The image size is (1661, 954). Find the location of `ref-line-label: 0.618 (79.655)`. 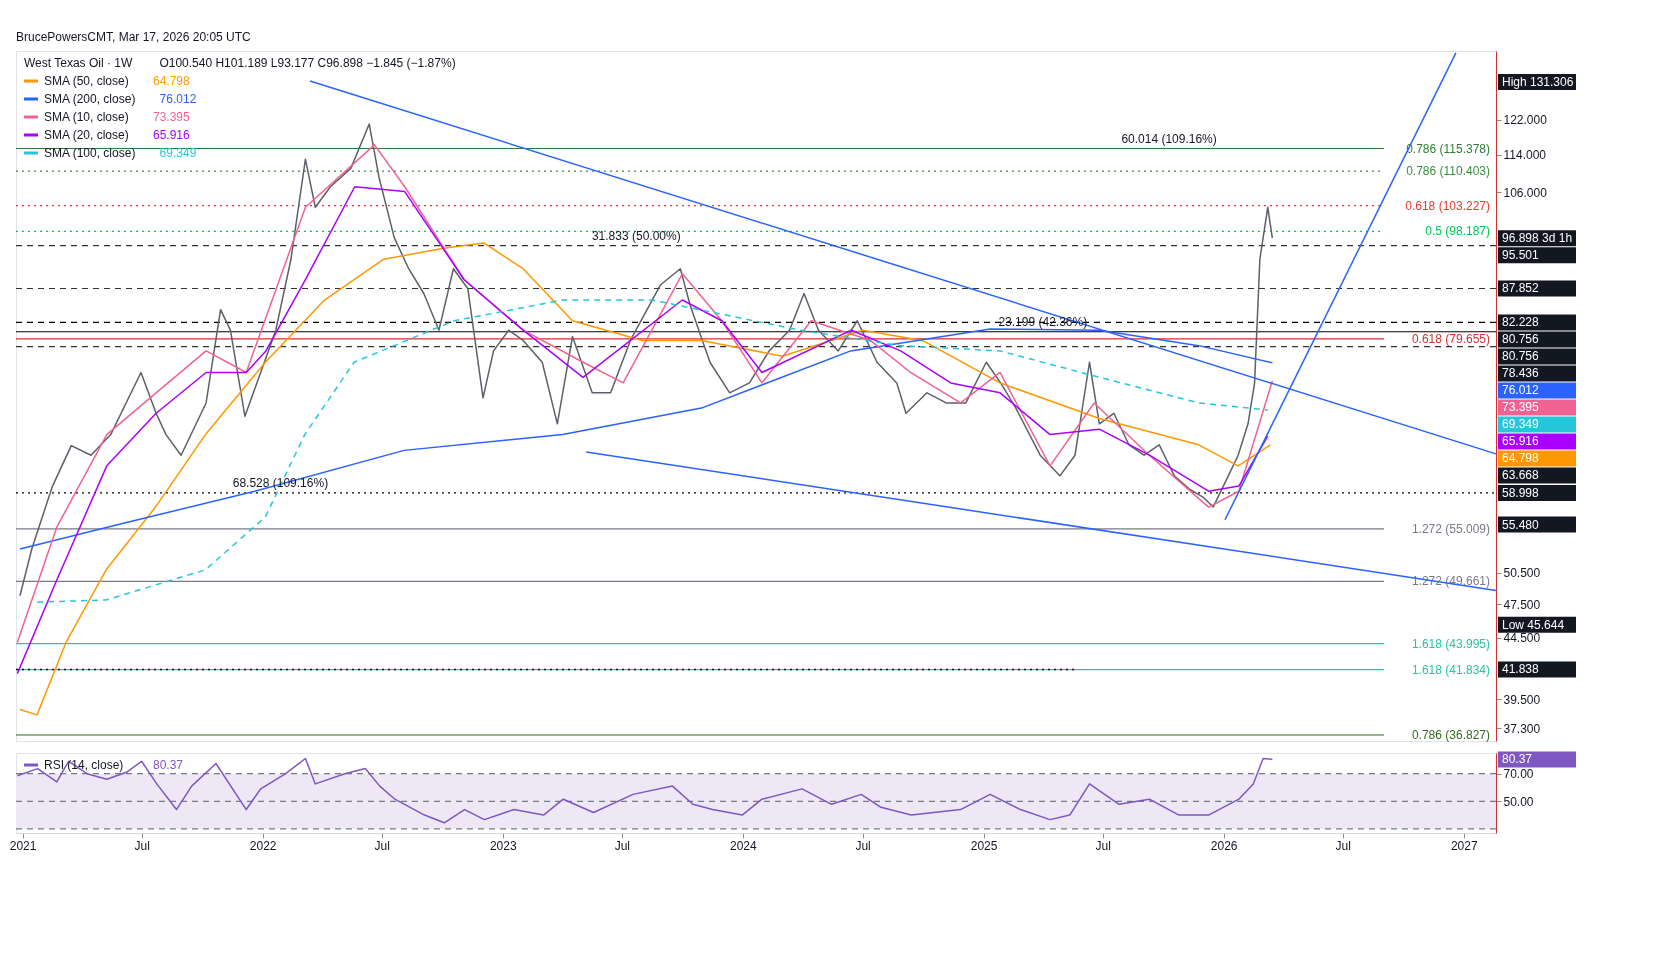

ref-line-label: 0.618 (79.655) is located at coordinates (1450, 338).